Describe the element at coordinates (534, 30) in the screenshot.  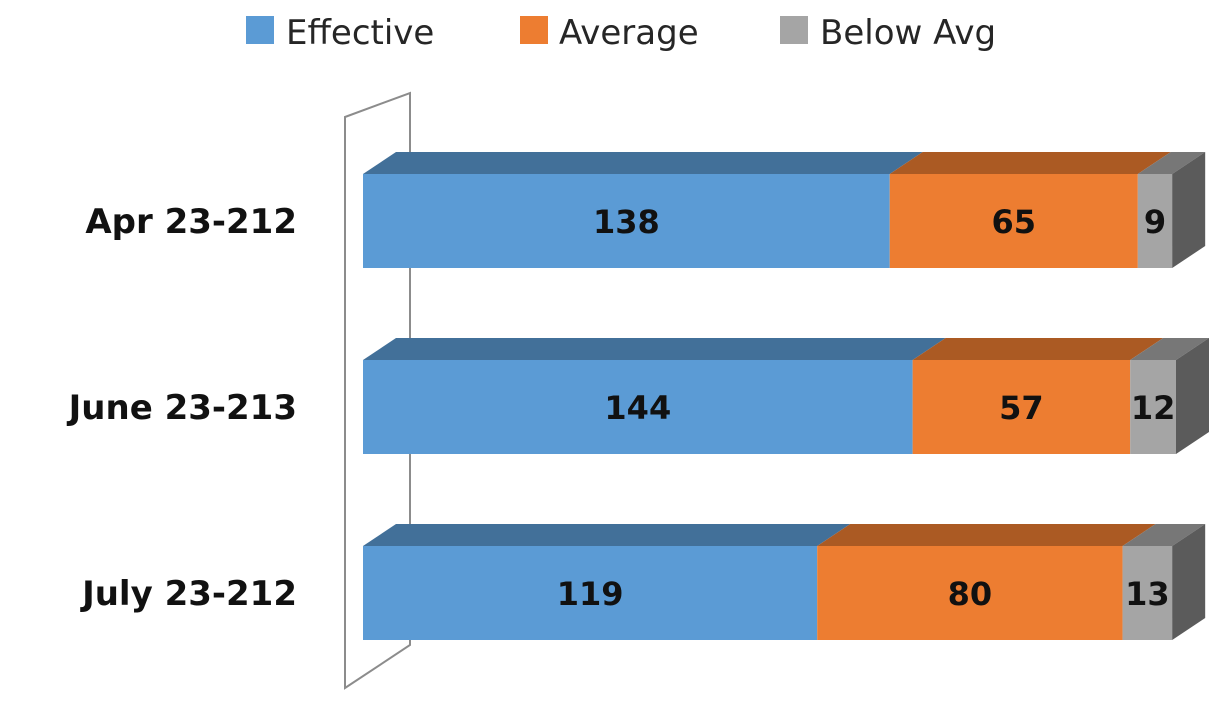
I see `legend-swatch-average` at that location.